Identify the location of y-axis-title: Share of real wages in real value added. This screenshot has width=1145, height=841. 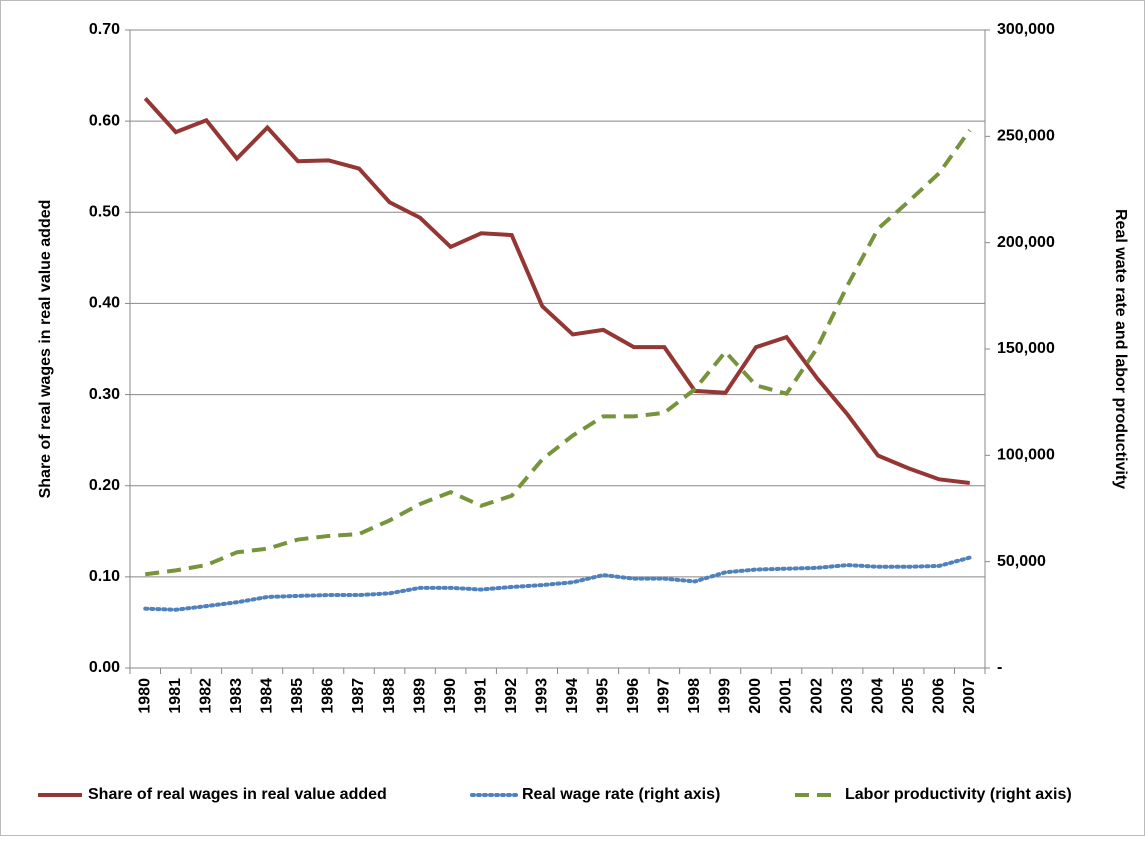
(45, 349).